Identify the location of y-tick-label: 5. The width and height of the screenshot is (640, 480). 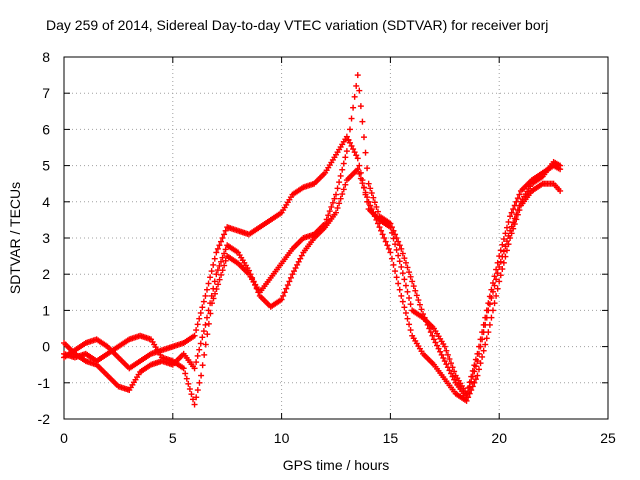
(46, 166).